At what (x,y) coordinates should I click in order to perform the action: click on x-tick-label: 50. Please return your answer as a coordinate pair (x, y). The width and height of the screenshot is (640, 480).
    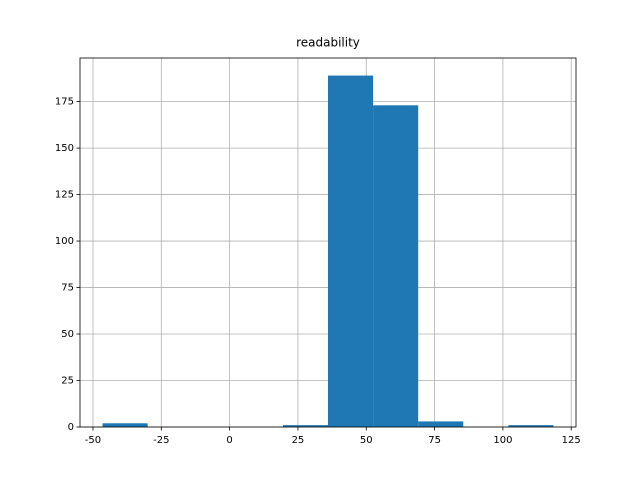
    Looking at the image, I should click on (366, 440).